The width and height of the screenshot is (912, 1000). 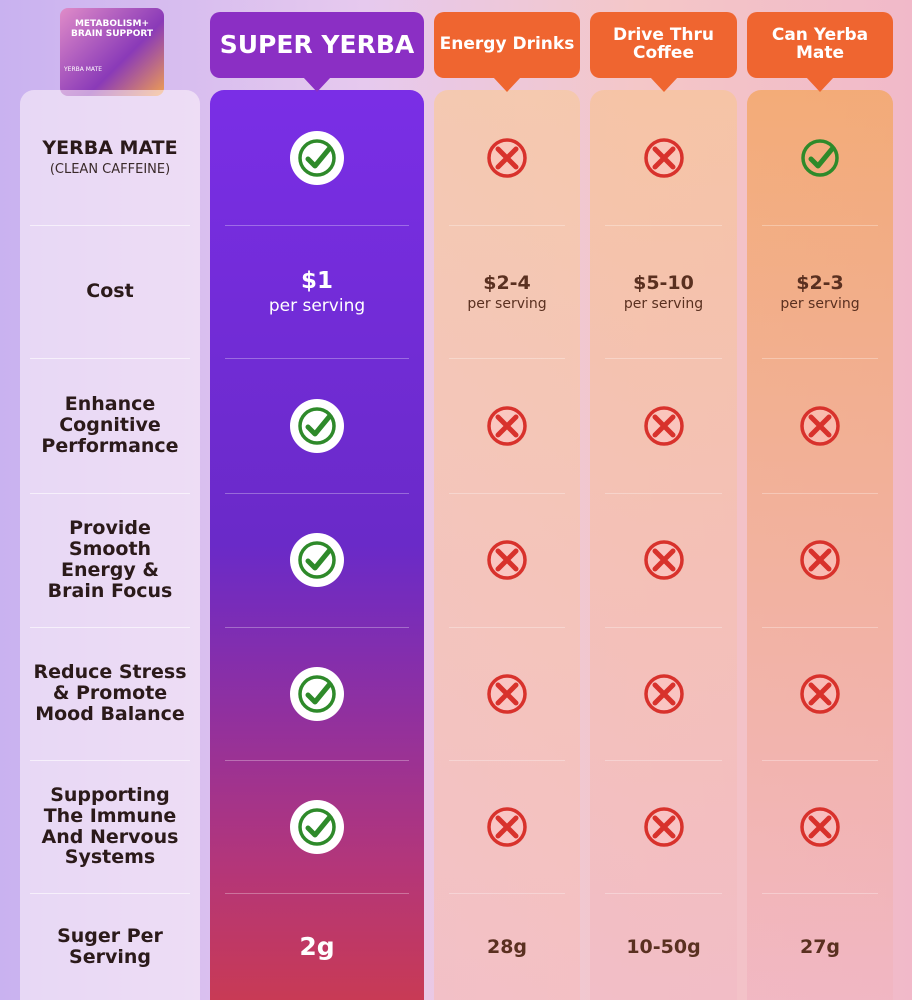 I want to click on price: $5-10, so click(x=663, y=282).